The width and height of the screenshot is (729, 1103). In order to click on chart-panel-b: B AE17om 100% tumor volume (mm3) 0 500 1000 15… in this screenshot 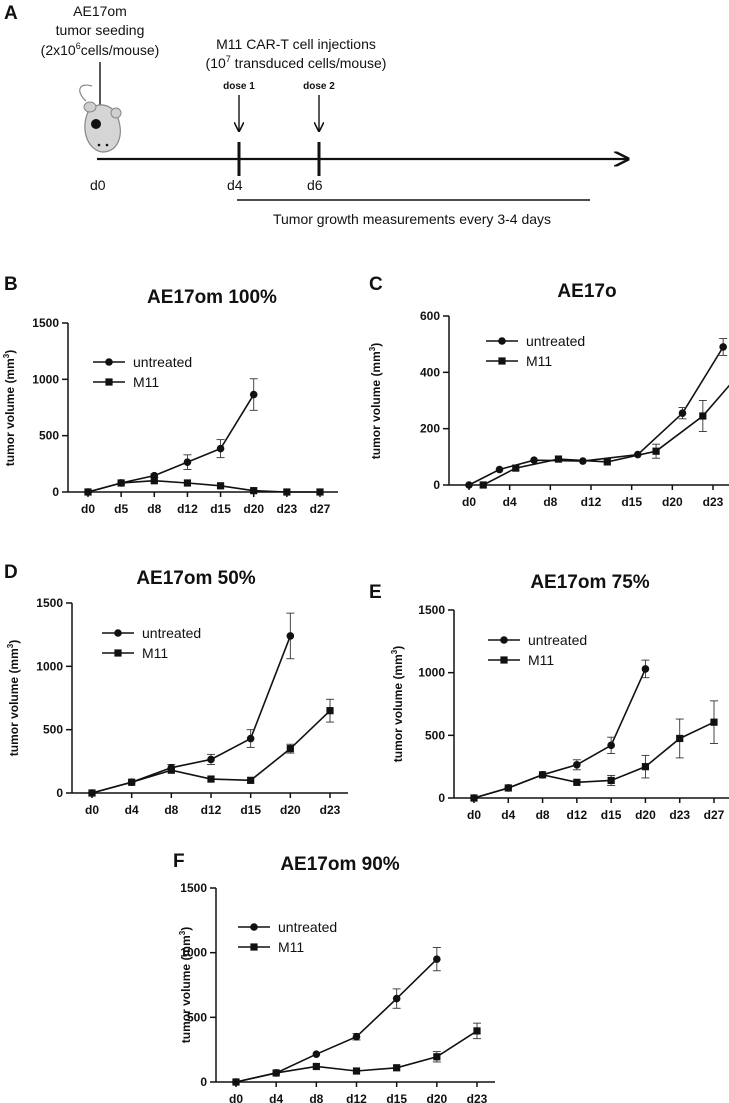, I will do `click(170, 395)`.